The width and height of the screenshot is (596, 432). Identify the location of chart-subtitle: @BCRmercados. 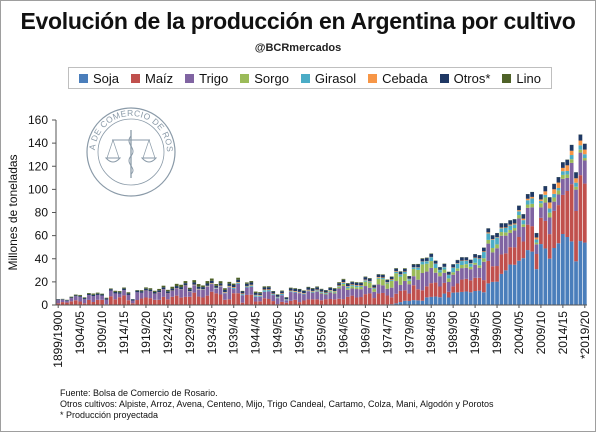
(298, 48).